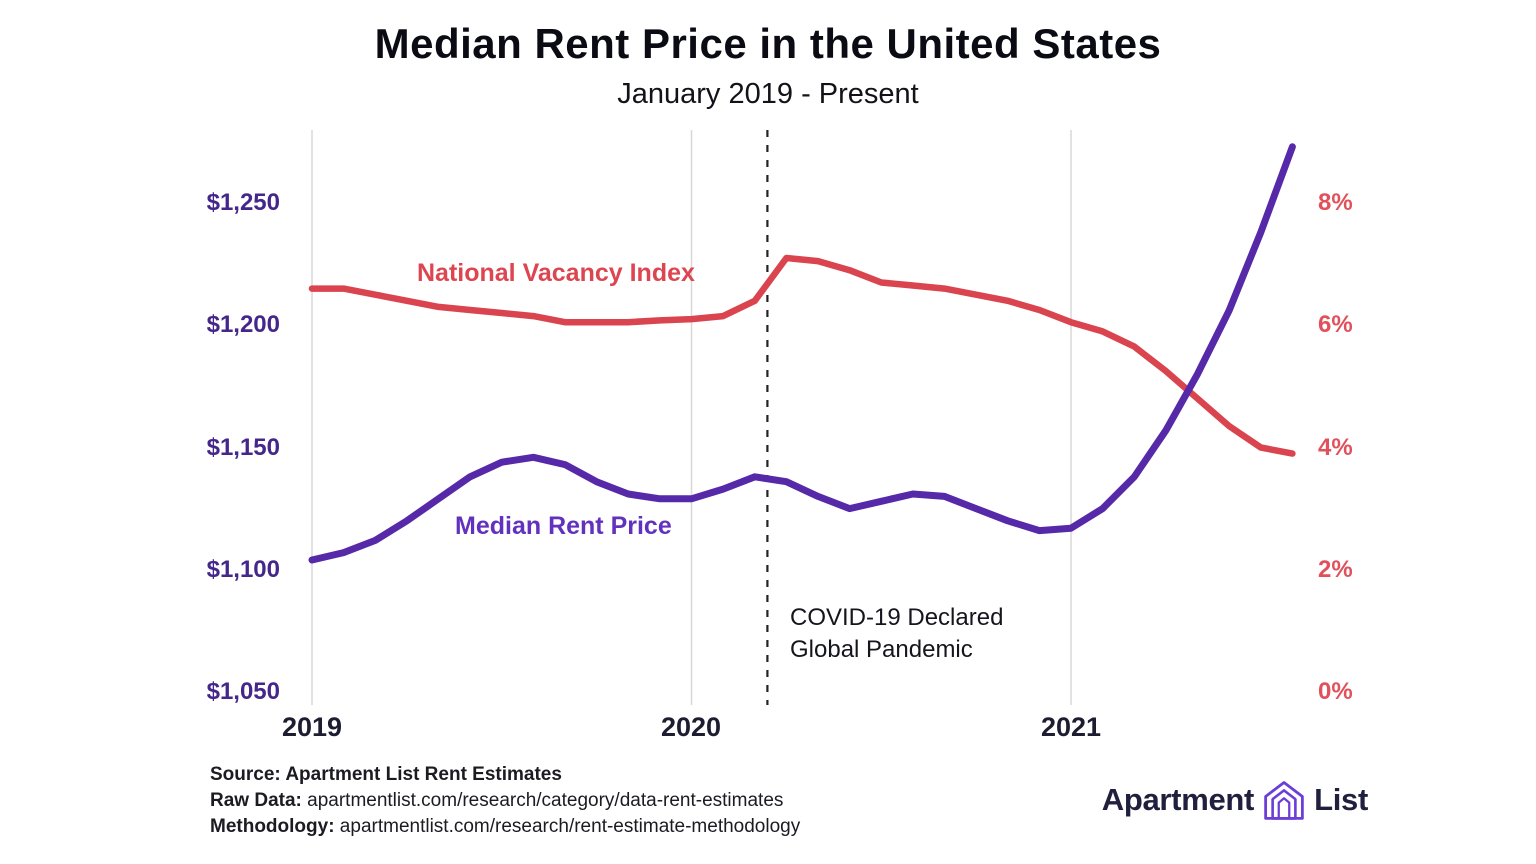  What do you see at coordinates (768, 94) in the screenshot?
I see `page-subtitle: January 2019 - Present` at bounding box center [768, 94].